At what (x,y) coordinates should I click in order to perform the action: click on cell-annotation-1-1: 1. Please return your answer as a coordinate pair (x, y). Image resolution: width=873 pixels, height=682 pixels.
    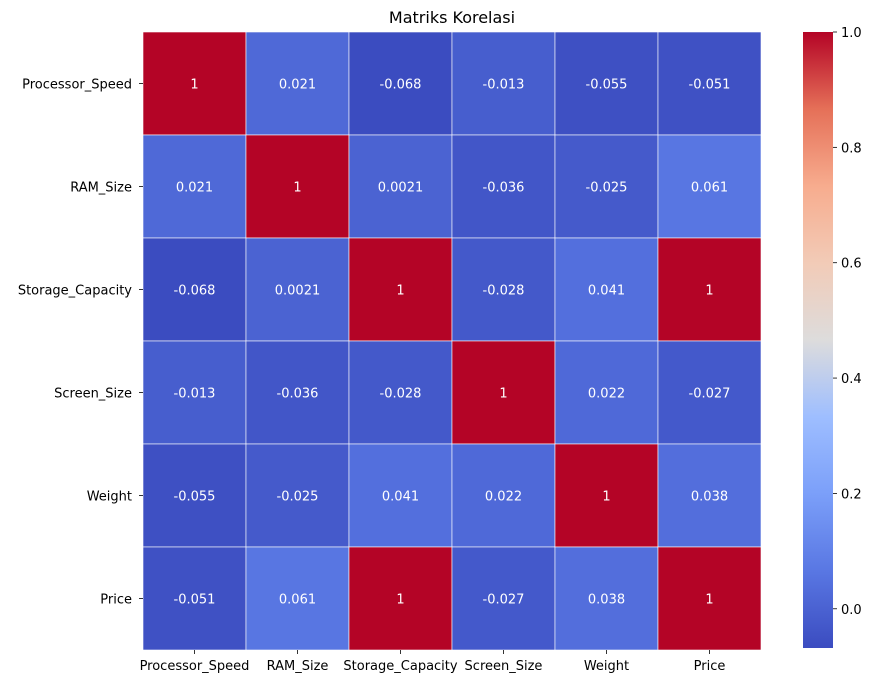
    Looking at the image, I should click on (297, 188).